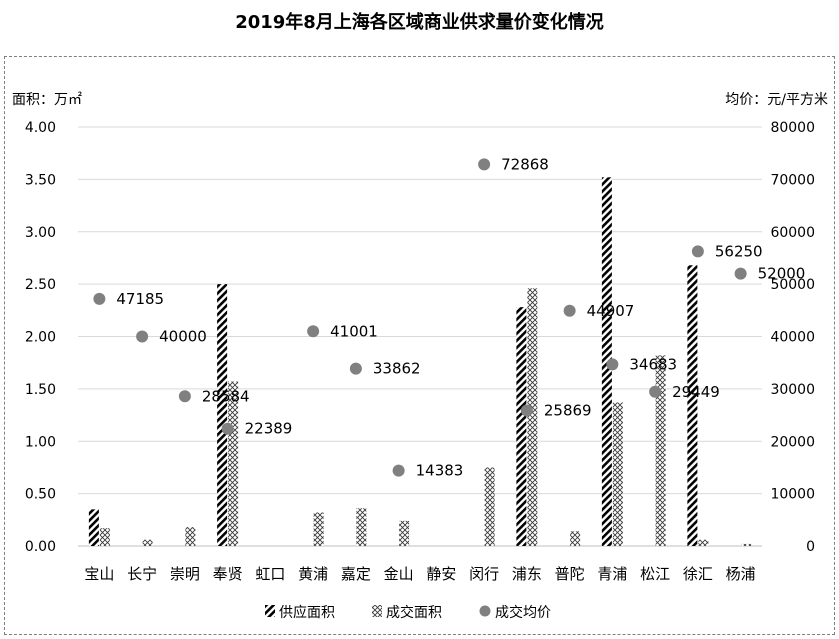  What do you see at coordinates (568, 411) in the screenshot?
I see `price-data-label: 25869` at bounding box center [568, 411].